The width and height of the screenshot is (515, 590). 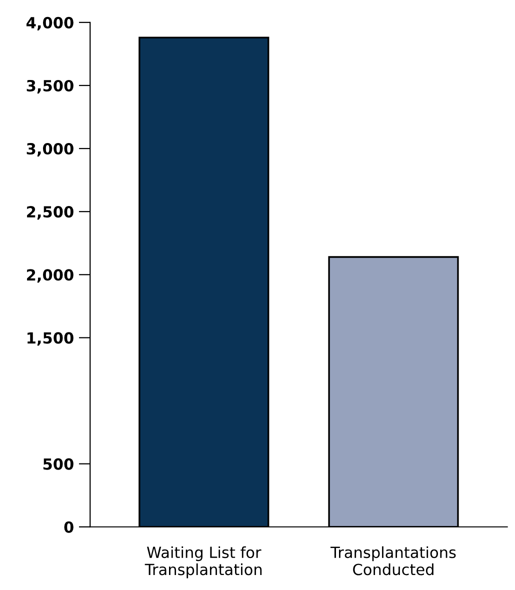 I want to click on x-tick-label: Waiting List for Transplantation, so click(x=203, y=562).